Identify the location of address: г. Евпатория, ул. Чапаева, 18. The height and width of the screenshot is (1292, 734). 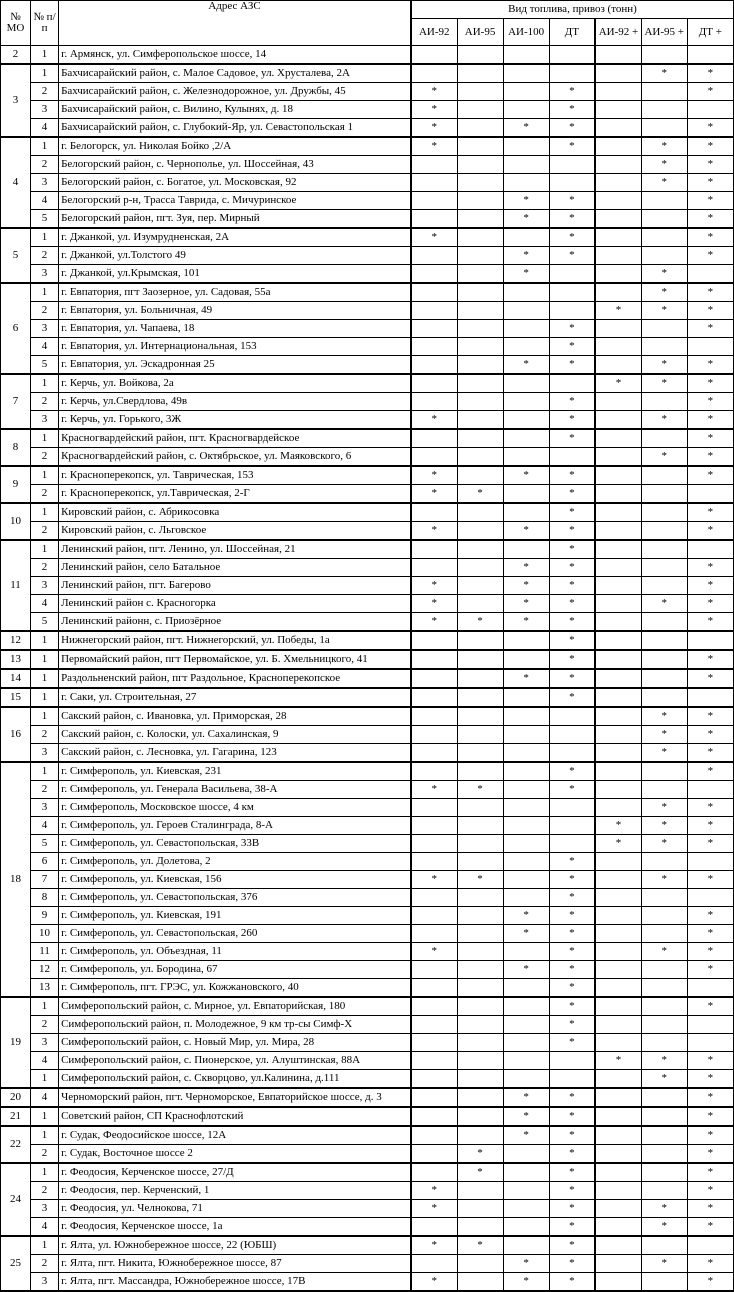
(235, 328).